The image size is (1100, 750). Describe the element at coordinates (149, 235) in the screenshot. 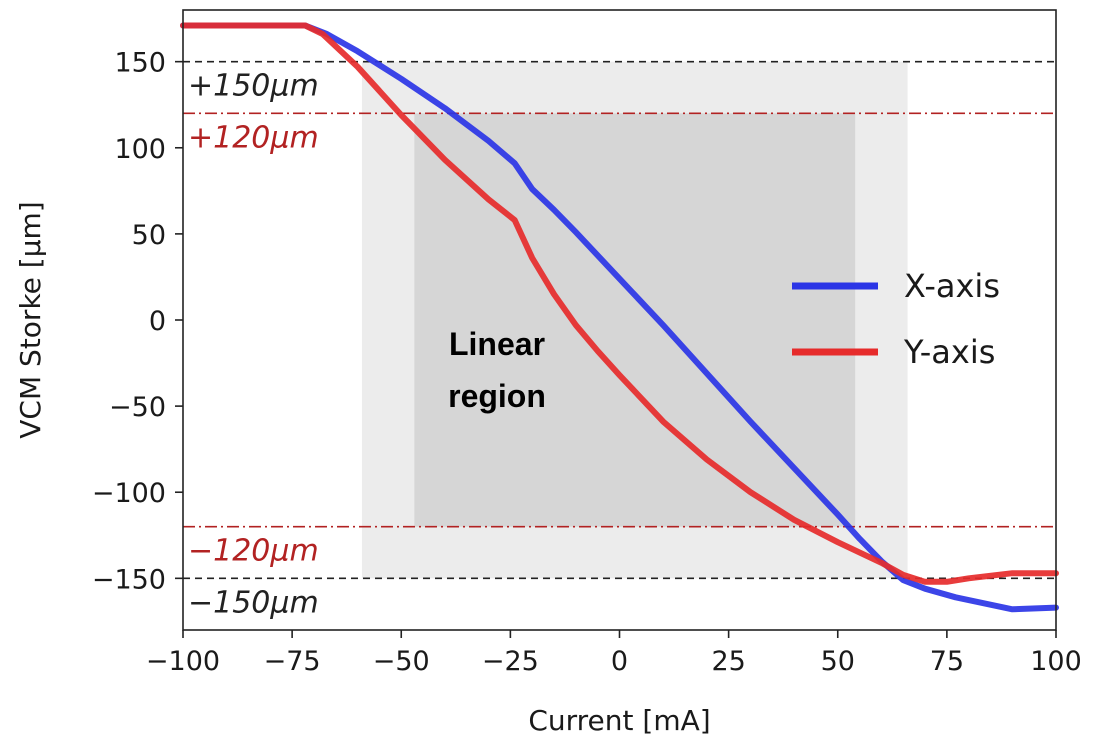

I see `y-tick-label: 50` at that location.